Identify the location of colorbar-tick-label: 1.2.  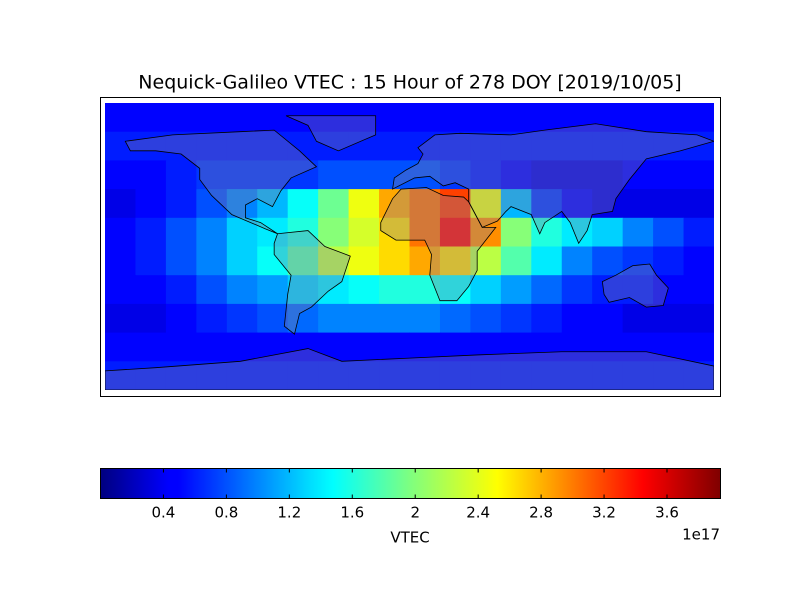
(289, 513).